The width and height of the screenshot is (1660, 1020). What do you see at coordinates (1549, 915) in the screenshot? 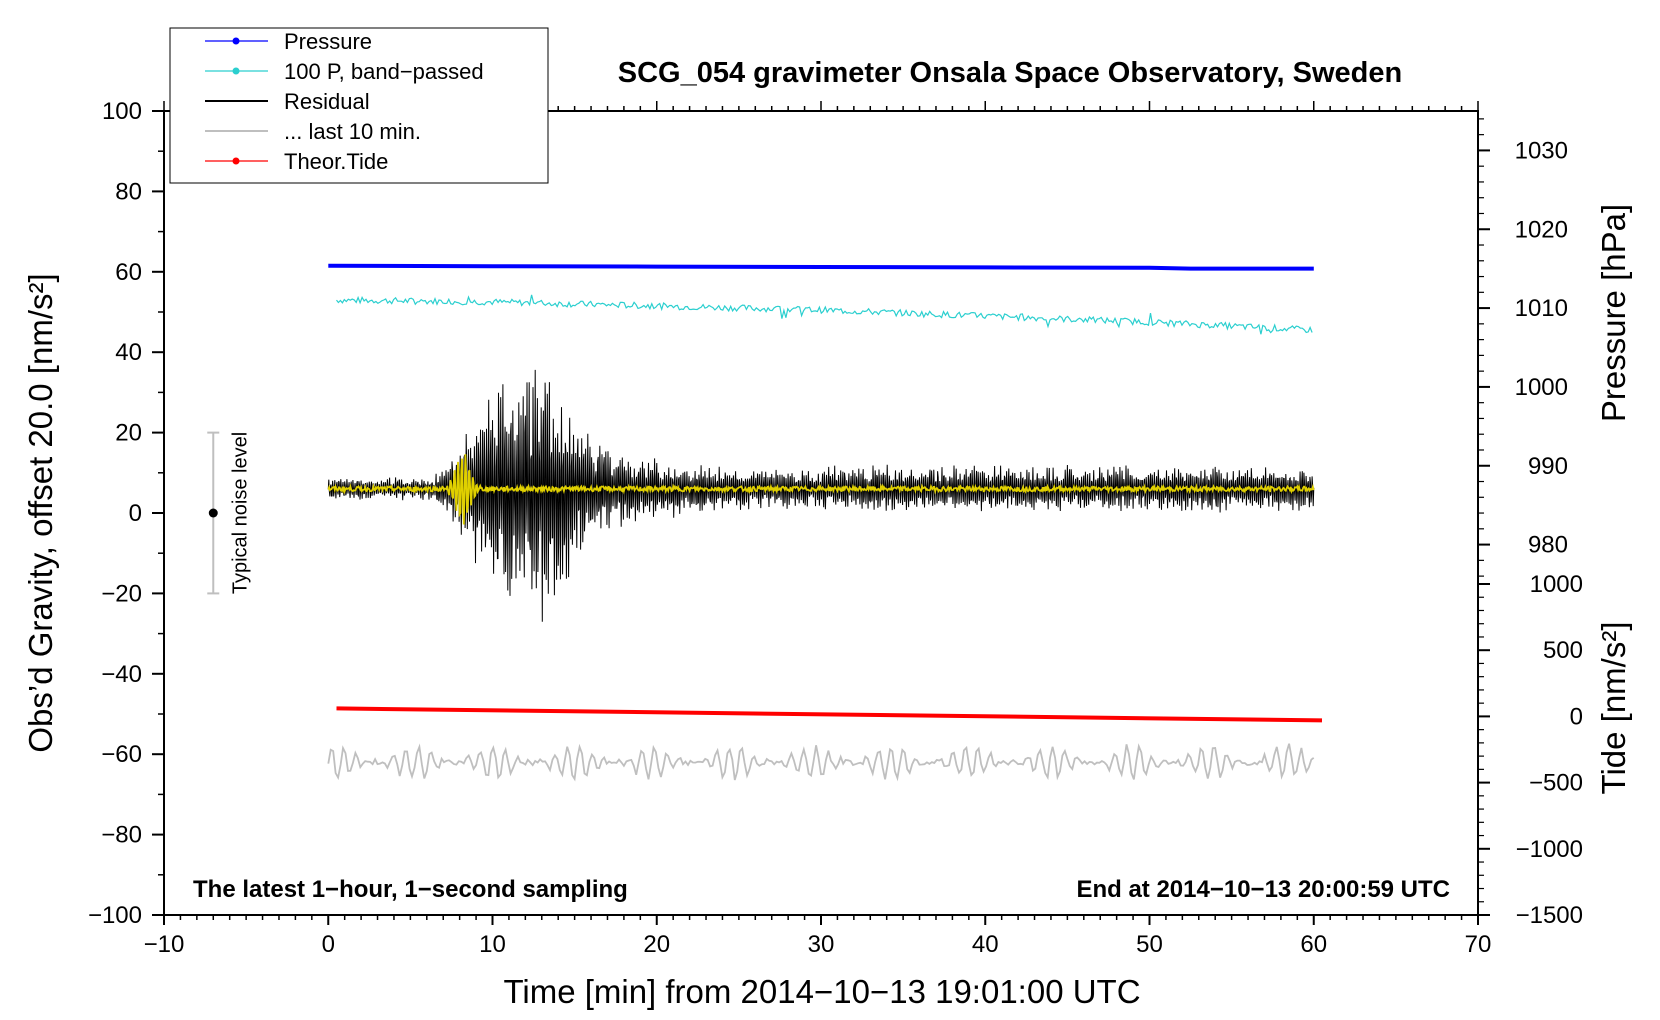
I see `tide-tick-label: −1500` at bounding box center [1549, 915].